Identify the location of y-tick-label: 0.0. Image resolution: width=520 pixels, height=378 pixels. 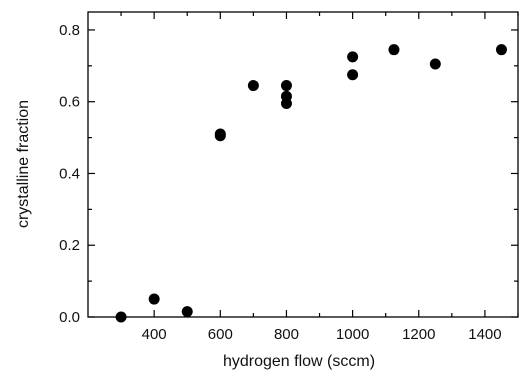
(69, 317).